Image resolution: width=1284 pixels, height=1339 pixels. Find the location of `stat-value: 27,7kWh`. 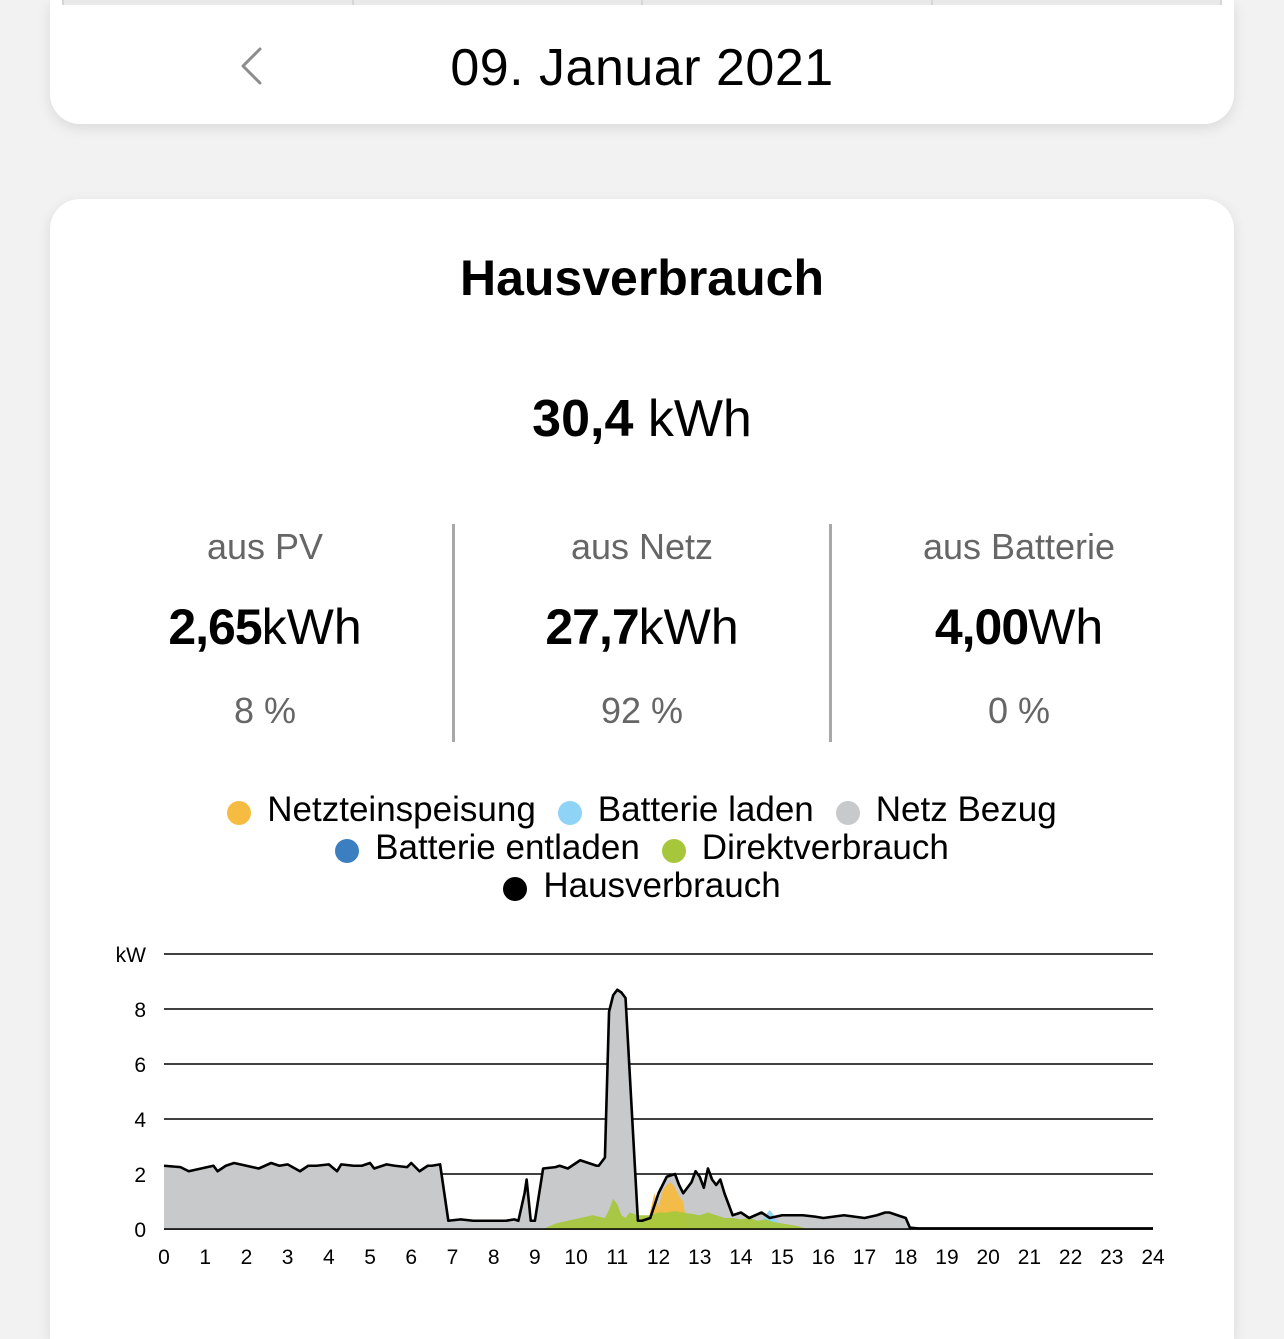

stat-value: 27,7kWh is located at coordinates (642, 627).